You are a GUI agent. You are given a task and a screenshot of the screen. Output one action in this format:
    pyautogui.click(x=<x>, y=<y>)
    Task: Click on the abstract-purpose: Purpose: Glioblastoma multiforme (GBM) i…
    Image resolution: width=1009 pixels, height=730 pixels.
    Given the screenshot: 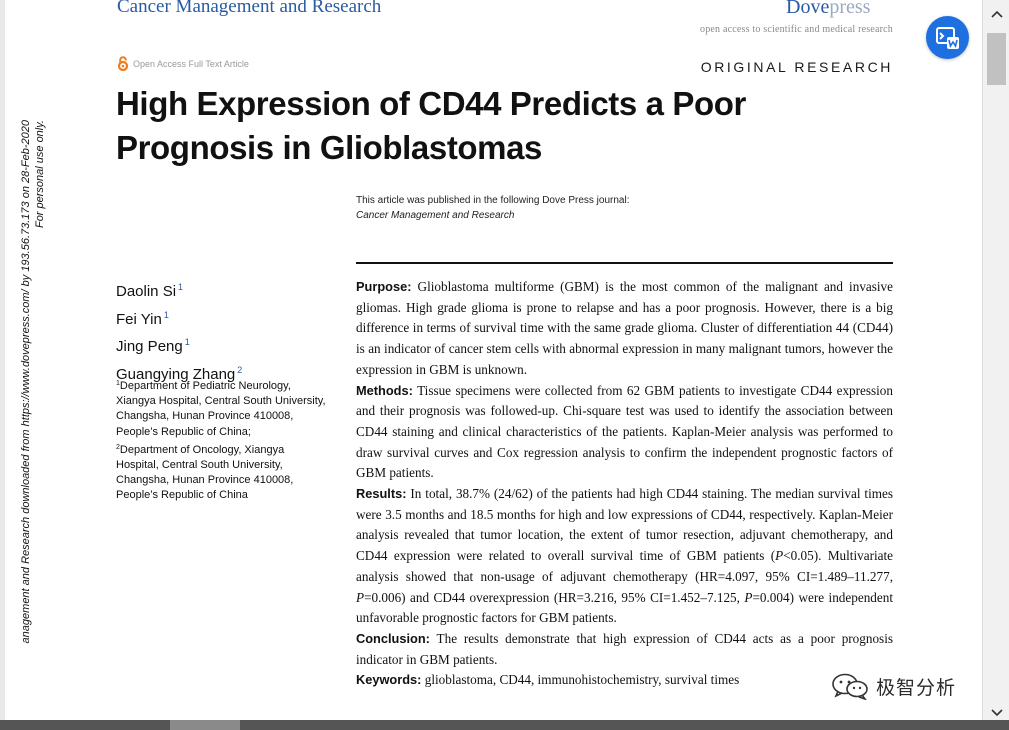 What is the action you would take?
    pyautogui.click(x=624, y=329)
    